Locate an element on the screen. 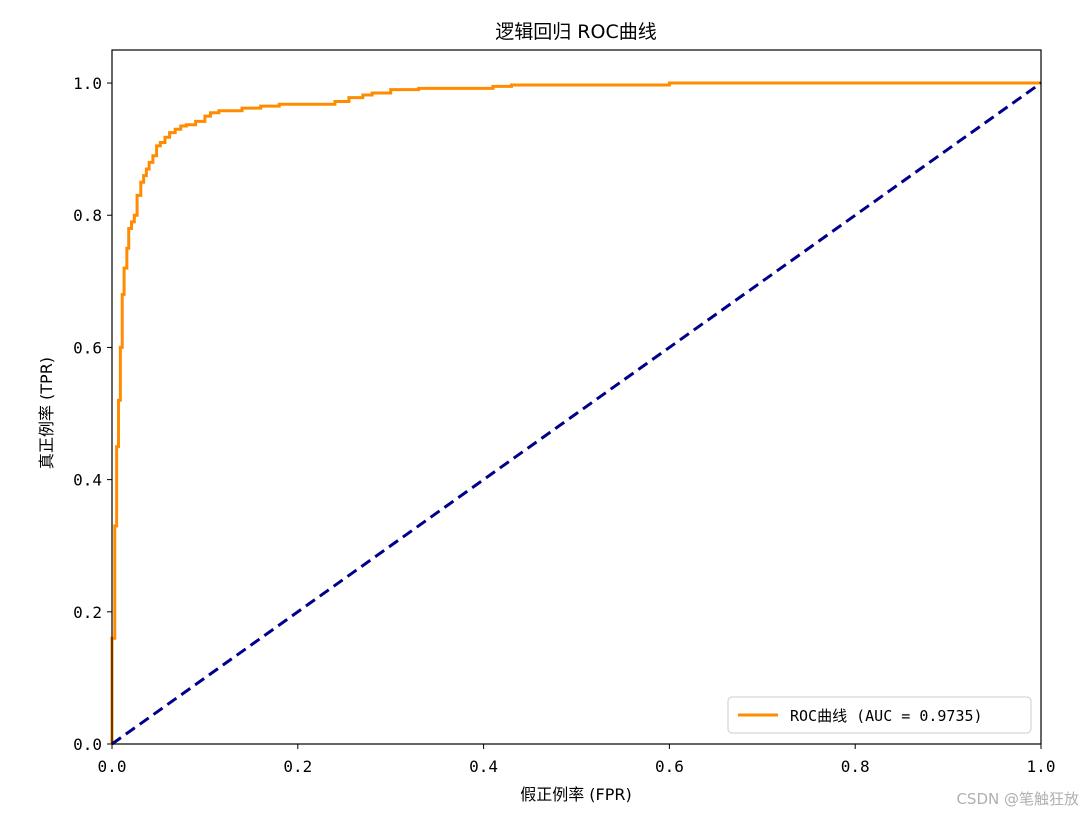 Image resolution: width=1087 pixels, height=815 pixels. y-axis-label: 真正例率 (TPR) is located at coordinates (46, 413).